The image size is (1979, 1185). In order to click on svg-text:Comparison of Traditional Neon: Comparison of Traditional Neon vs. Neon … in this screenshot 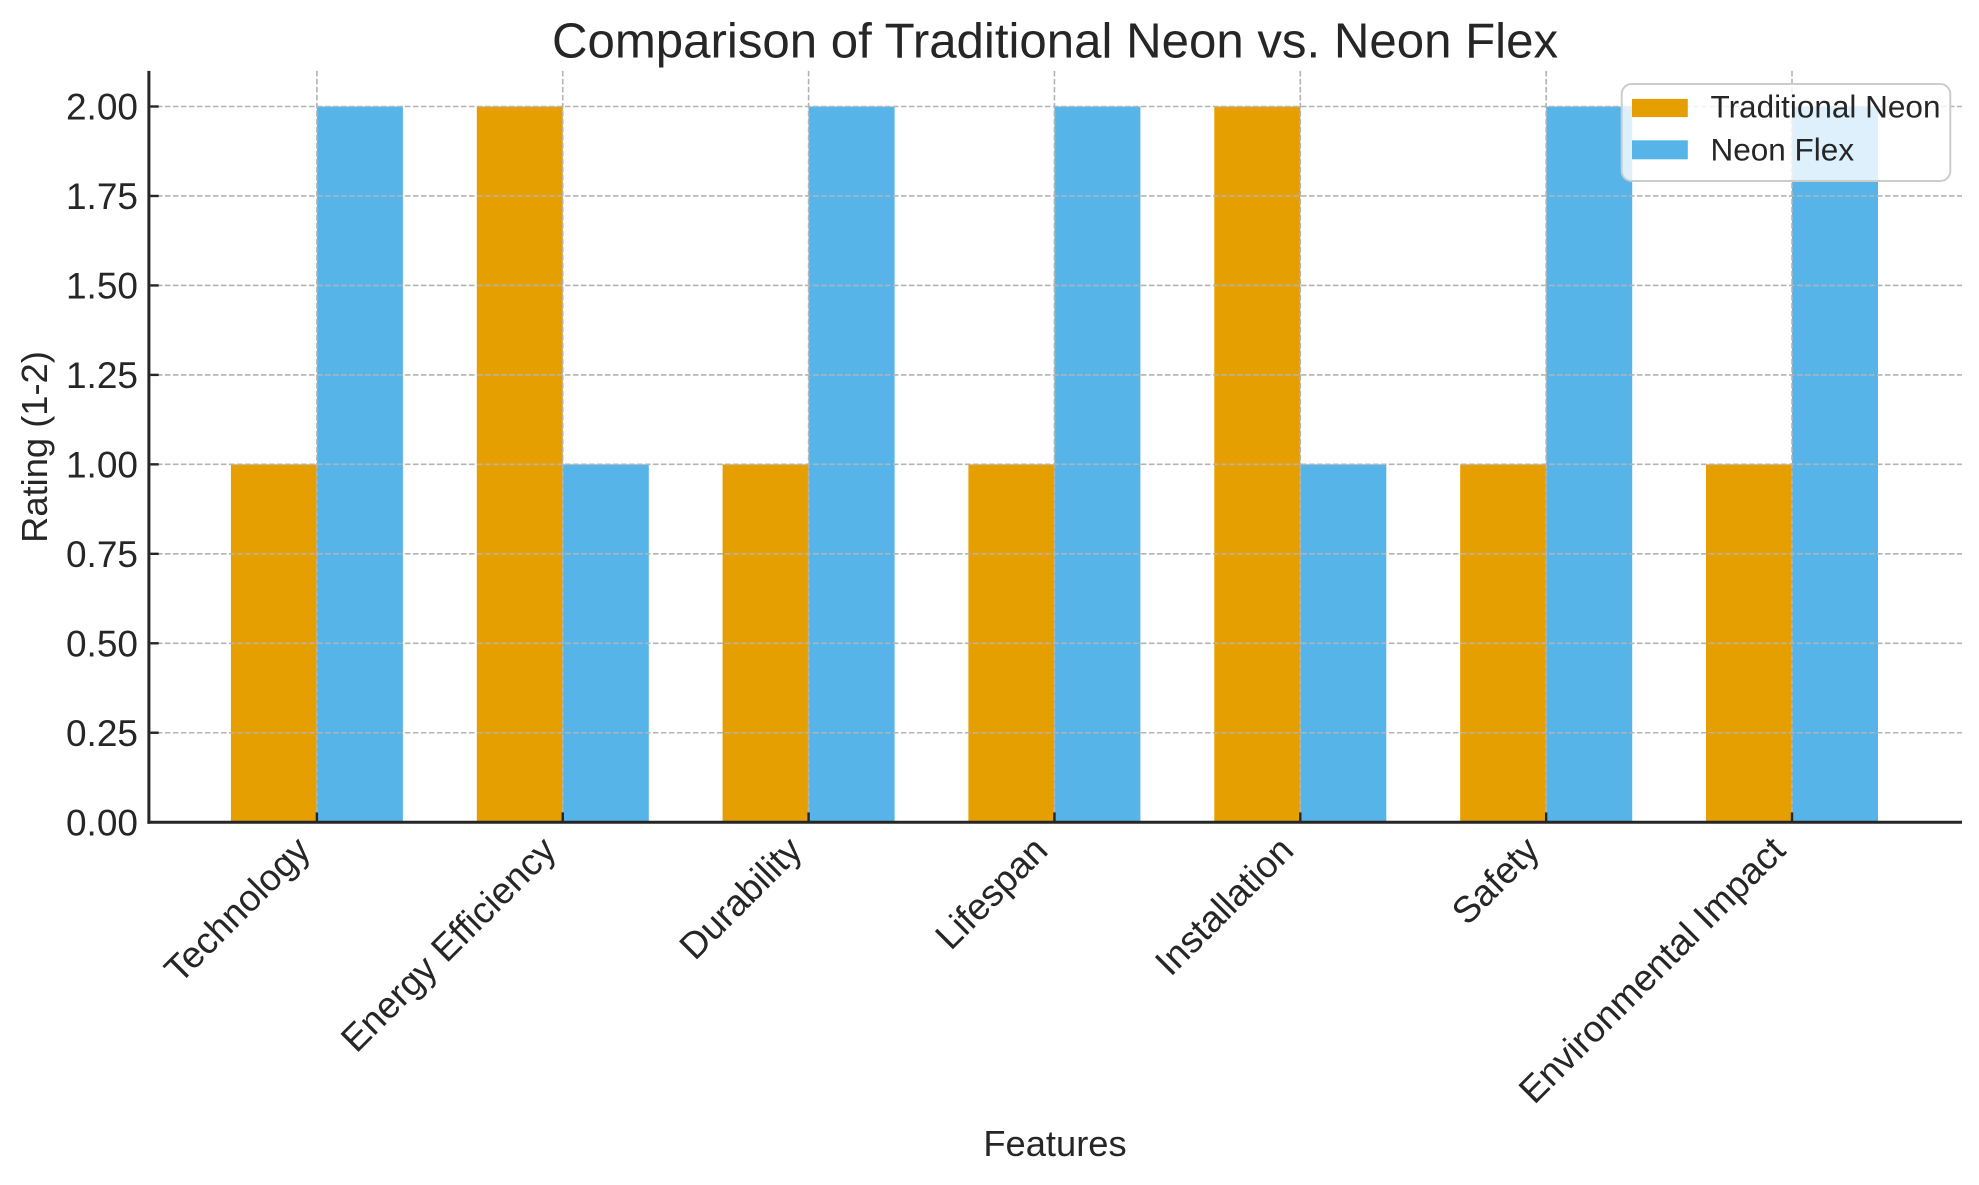, I will do `click(1055, 41)`.